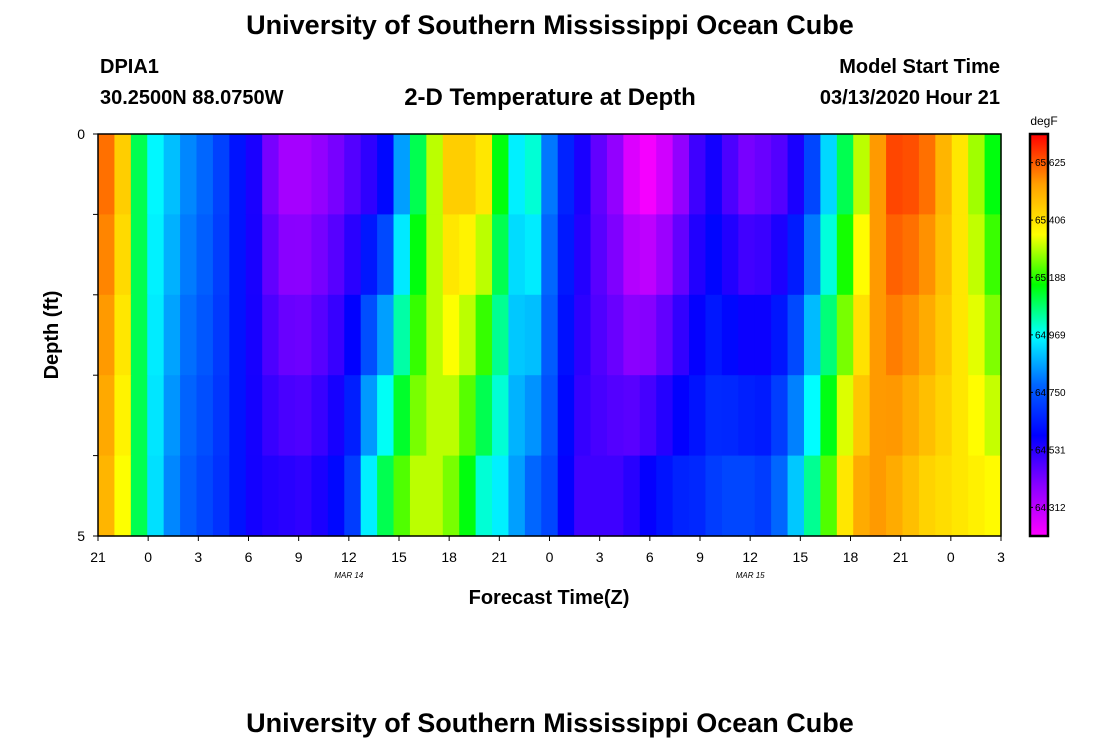  I want to click on plot-title: 2-D Temperature at Depth, so click(550, 97).